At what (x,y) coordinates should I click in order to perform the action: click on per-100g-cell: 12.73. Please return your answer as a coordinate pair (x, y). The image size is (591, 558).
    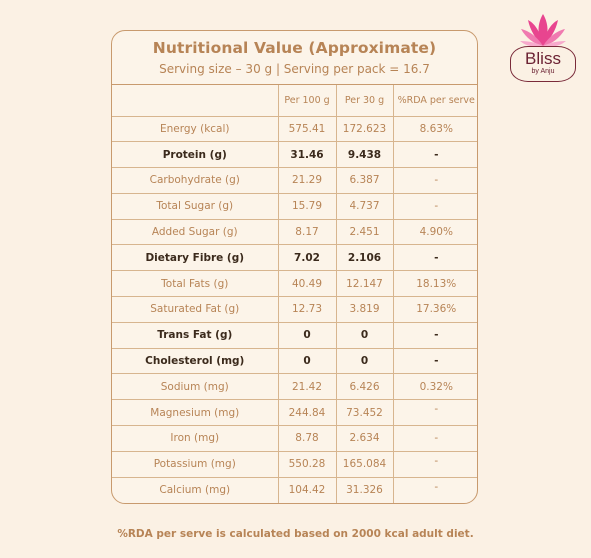
    Looking at the image, I should click on (307, 309).